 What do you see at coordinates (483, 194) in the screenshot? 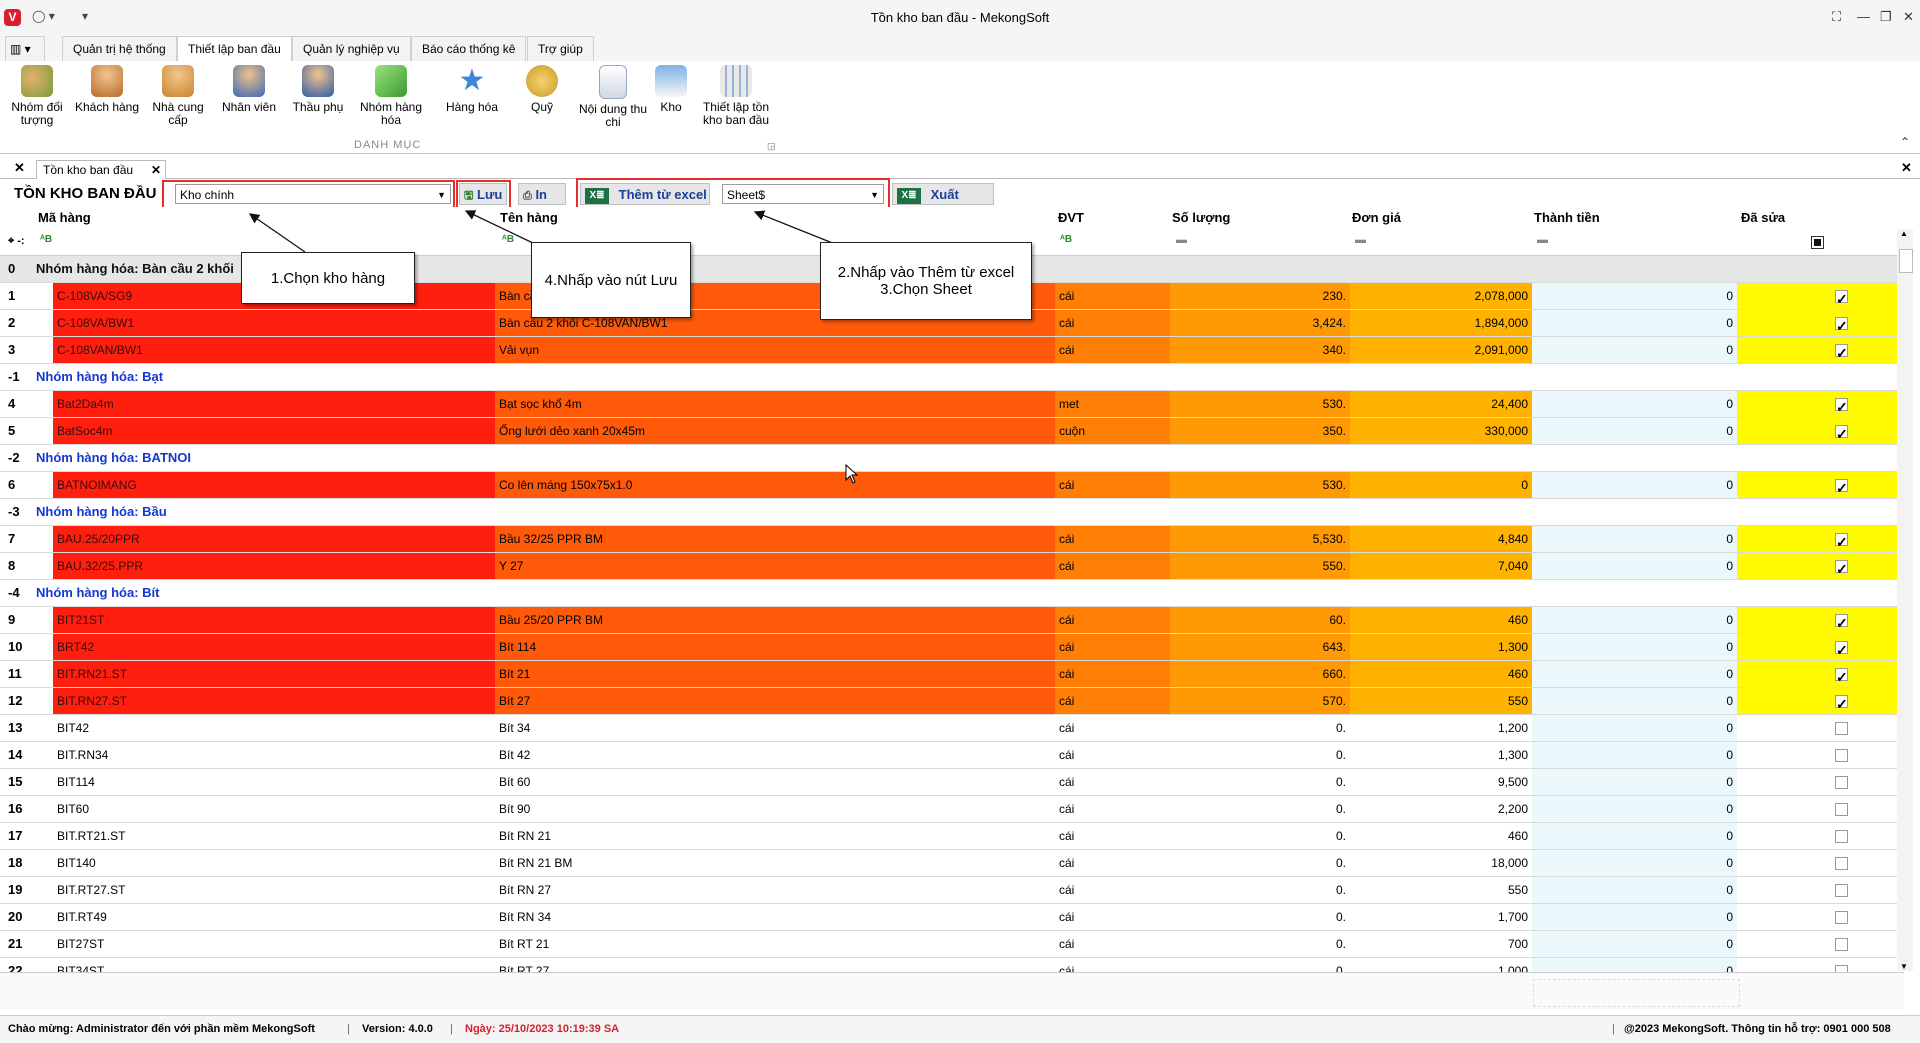
I see `save-button: 🖫 Lưu` at bounding box center [483, 194].